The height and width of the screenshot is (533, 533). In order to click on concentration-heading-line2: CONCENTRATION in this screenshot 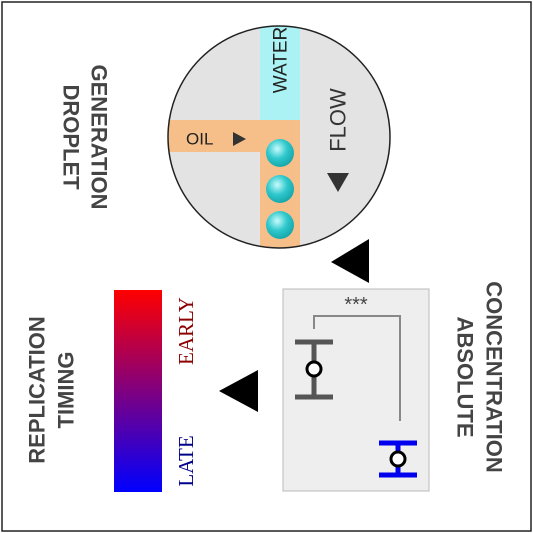, I will do `click(494, 376)`.